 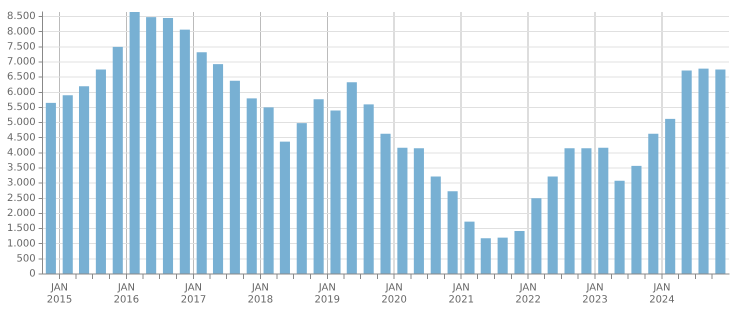 What do you see at coordinates (21, 138) in the screenshot?
I see `y-tick-label: 4.500` at bounding box center [21, 138].